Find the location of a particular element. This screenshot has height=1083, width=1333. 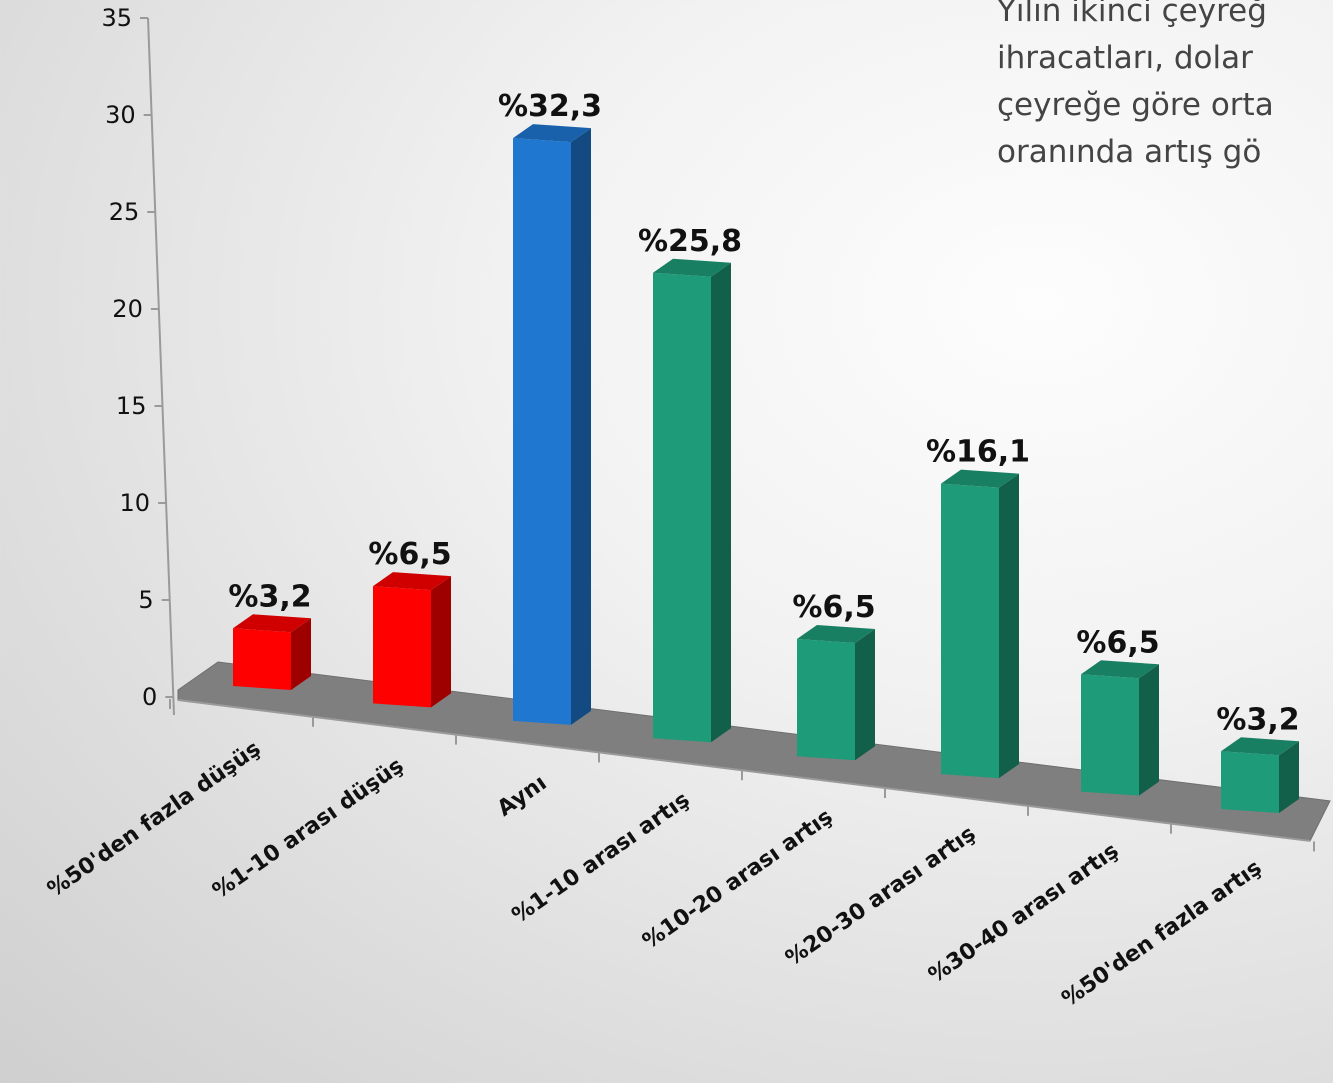

side-note-line-4: oranında artış gö is located at coordinates (1129, 152).